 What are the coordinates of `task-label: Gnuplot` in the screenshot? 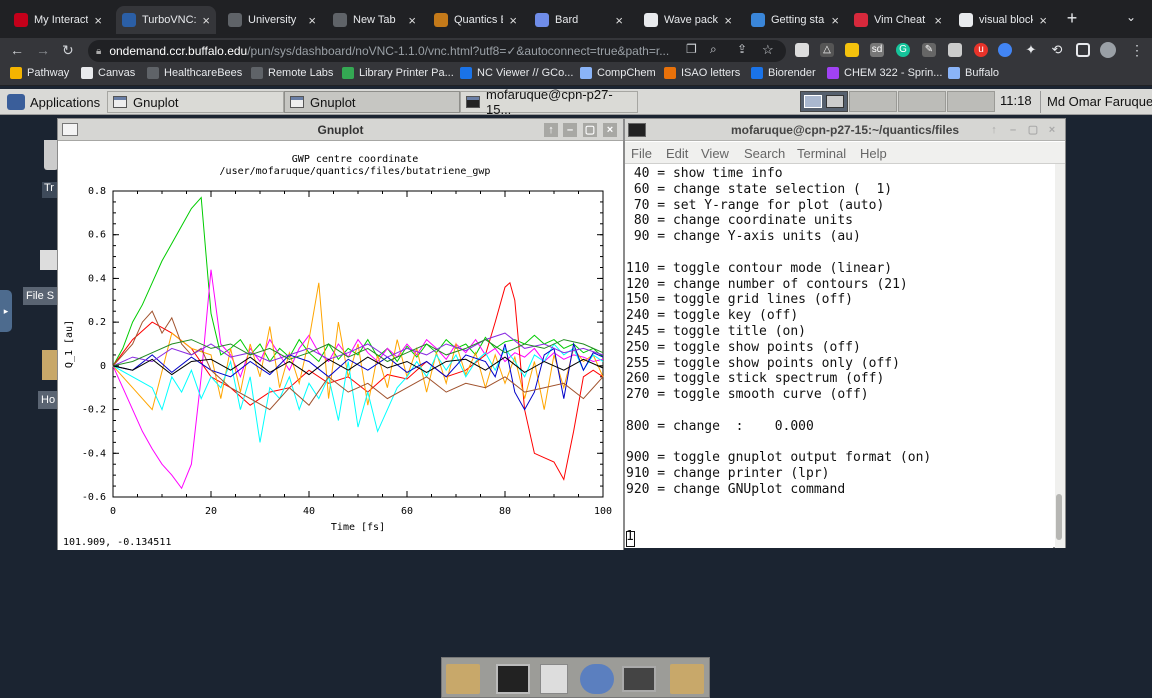 It's located at (156, 102).